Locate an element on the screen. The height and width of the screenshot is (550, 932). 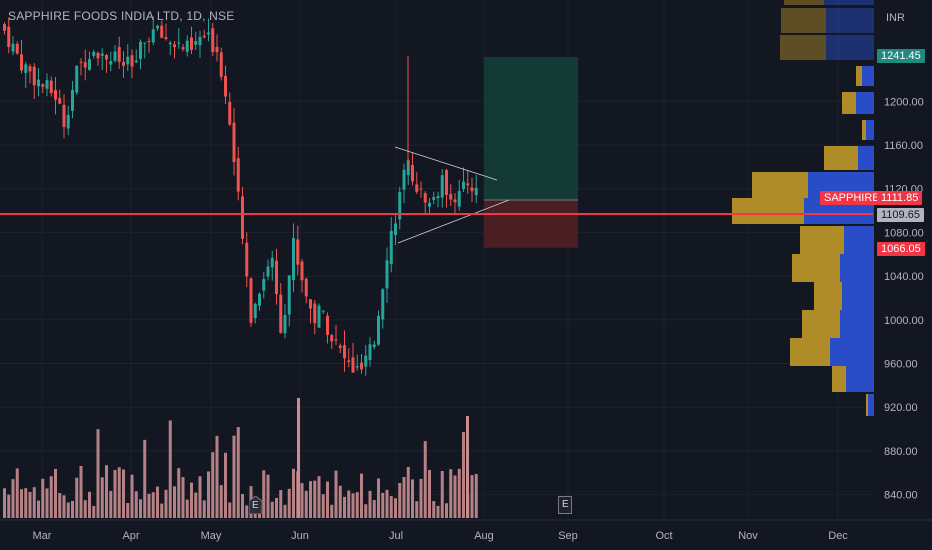
target-price-tag: 1241.45 is located at coordinates (901, 56).